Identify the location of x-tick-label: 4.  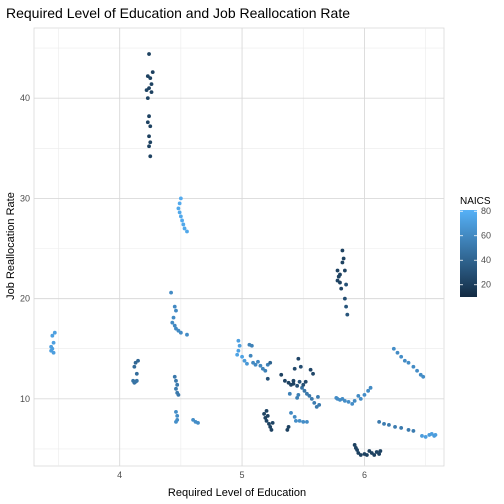
(119, 475).